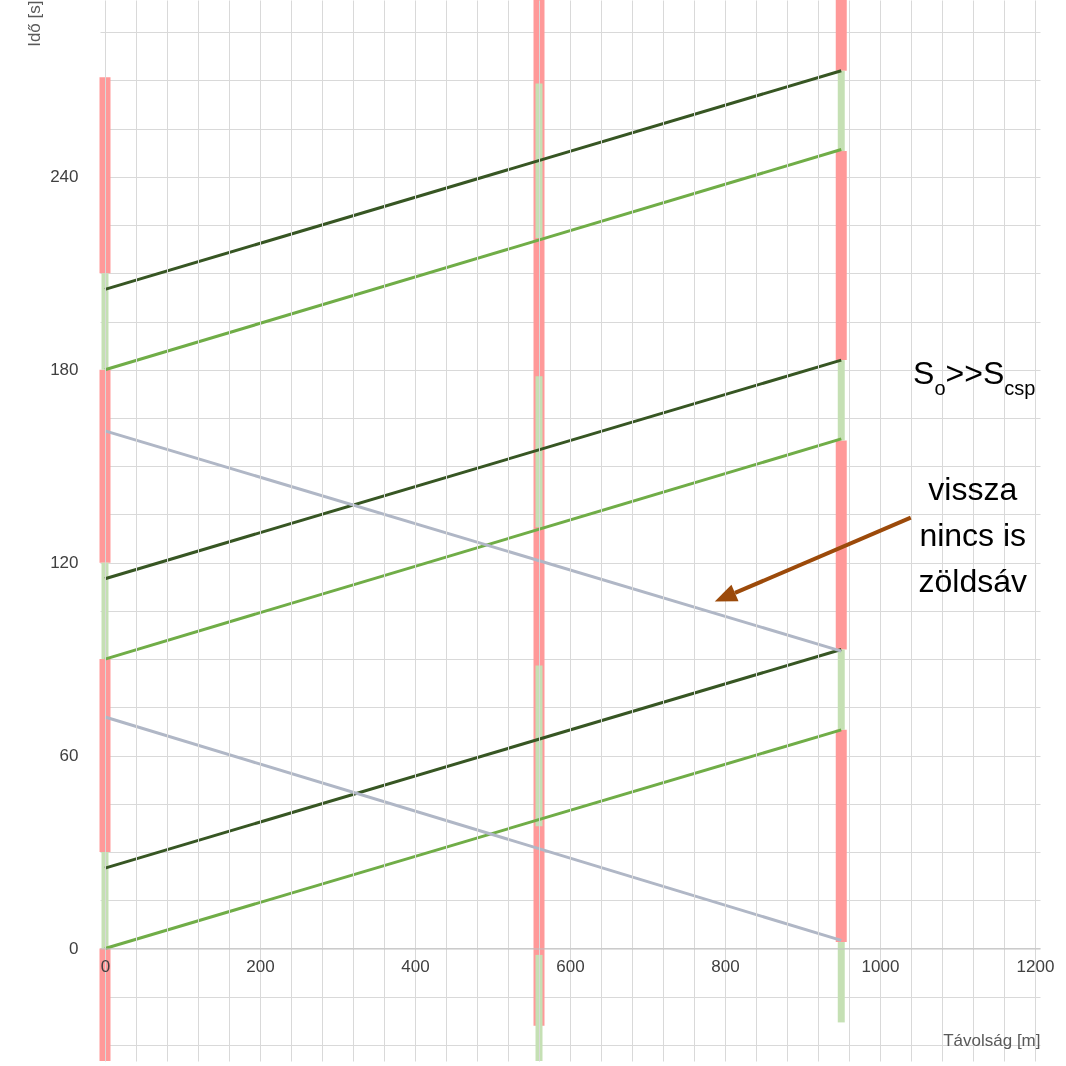  Describe the element at coordinates (64, 370) in the screenshot. I see `y-tick-label: 180` at that location.